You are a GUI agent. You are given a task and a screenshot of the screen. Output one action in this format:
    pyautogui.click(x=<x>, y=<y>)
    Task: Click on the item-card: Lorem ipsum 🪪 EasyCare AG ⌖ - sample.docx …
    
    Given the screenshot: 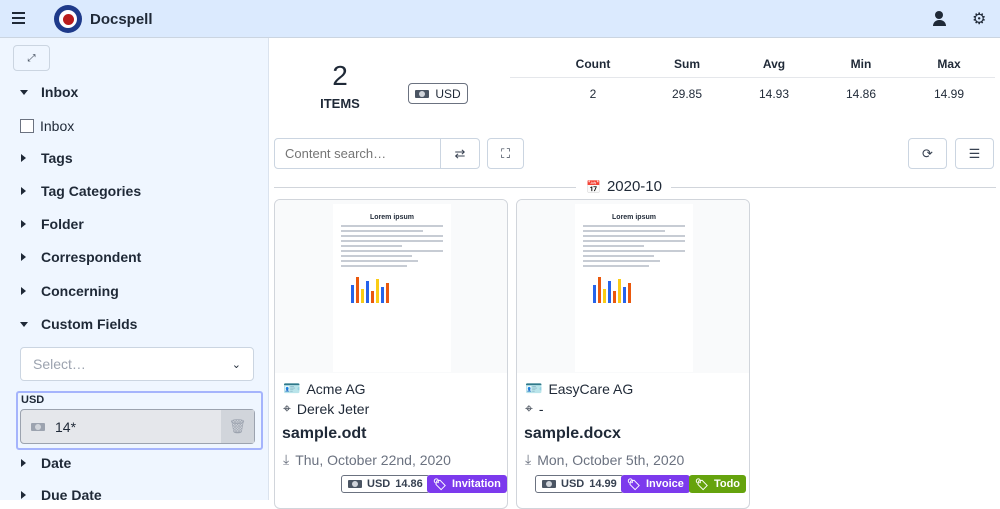 What is the action you would take?
    pyautogui.click(x=633, y=354)
    